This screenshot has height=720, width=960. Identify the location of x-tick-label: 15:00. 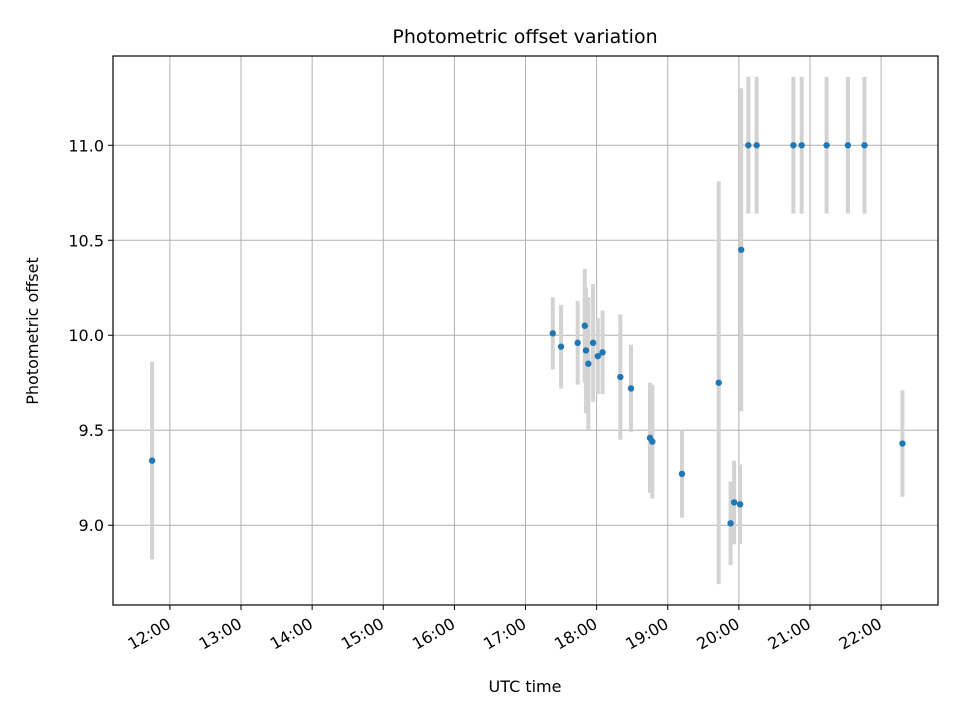
(362, 634).